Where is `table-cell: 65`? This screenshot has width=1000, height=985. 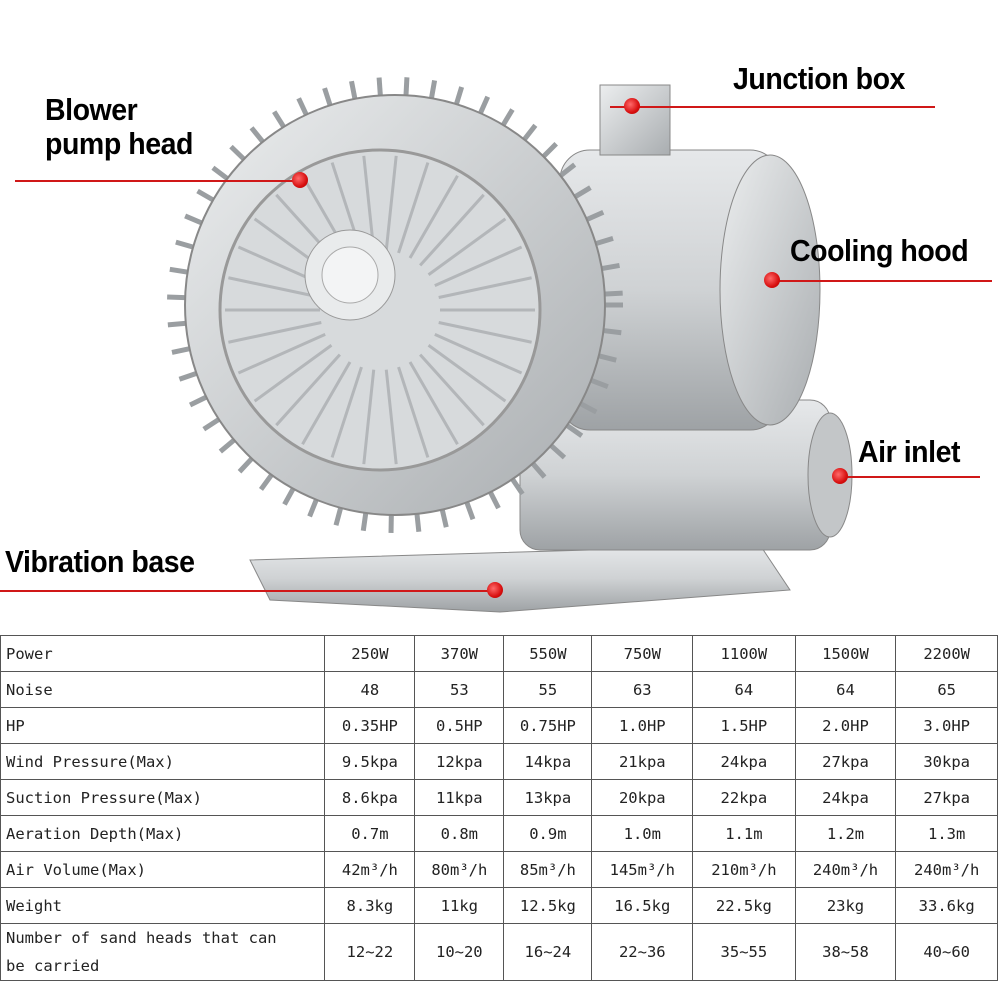
table-cell: 65 is located at coordinates (946, 689).